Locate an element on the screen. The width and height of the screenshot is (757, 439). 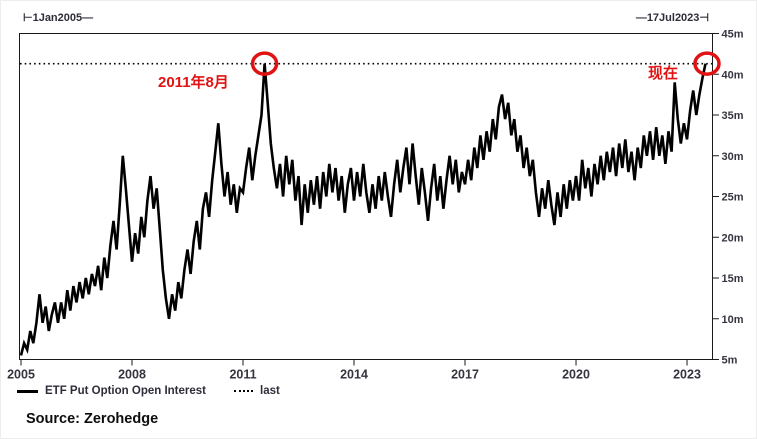
y-tick-label: 30m is located at coordinates (733, 157).